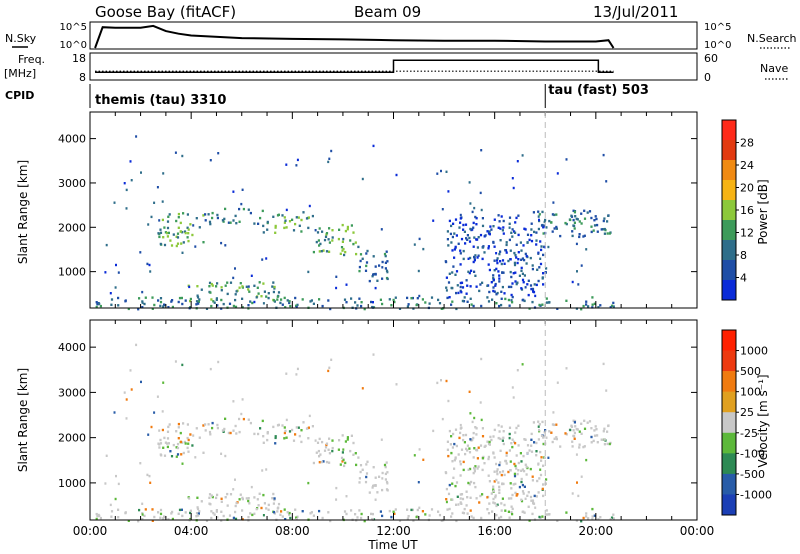 The image size is (800, 554). What do you see at coordinates (774, 68) in the screenshot?
I see `nave-label: Nave` at bounding box center [774, 68].